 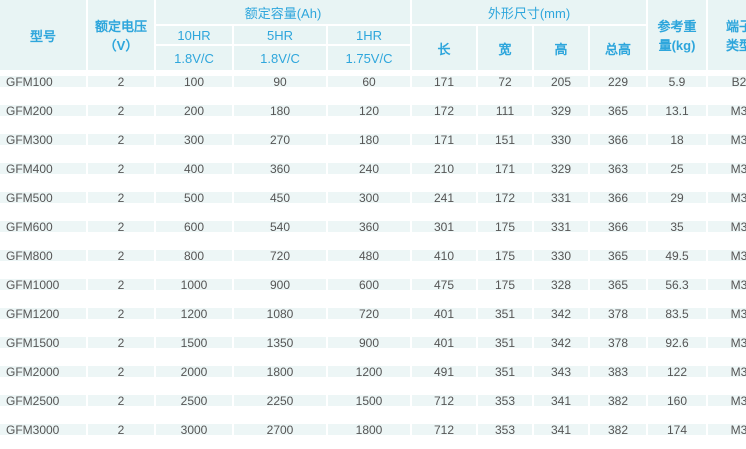 I want to click on header-capacity: 额定容量(Ah), so click(x=283, y=12).